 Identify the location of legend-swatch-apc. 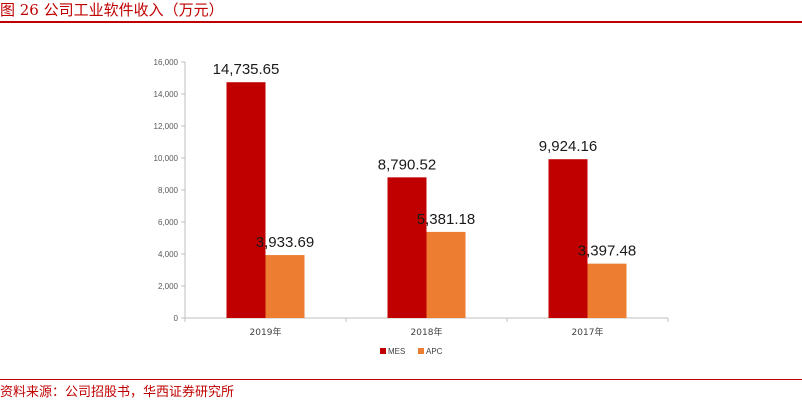
(421, 351).